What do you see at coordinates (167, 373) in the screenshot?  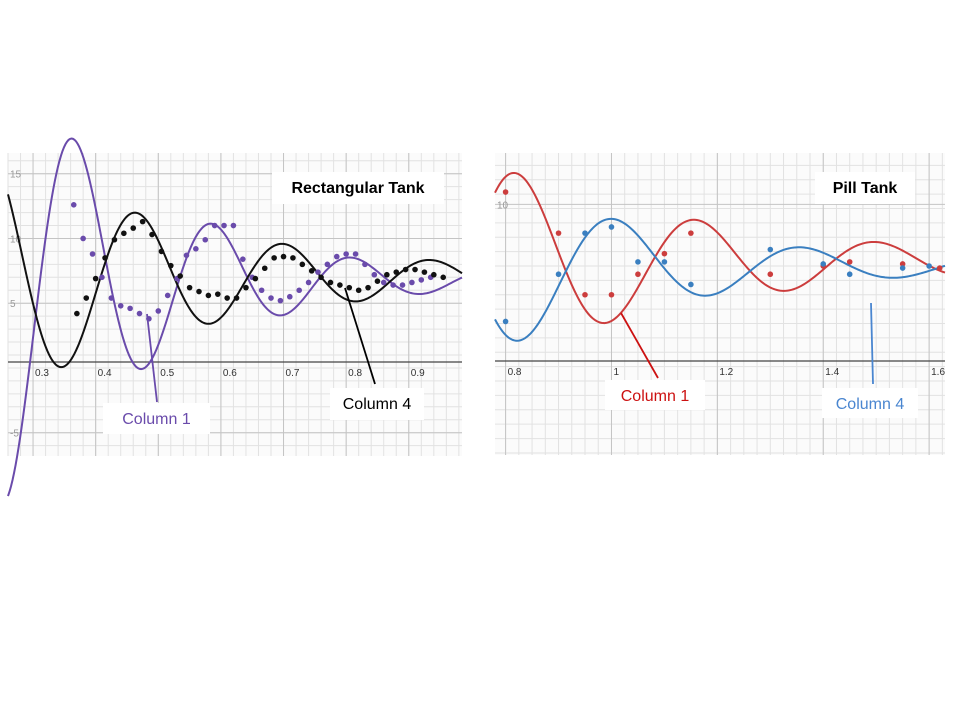 I see `x-tick-label: 0.5` at bounding box center [167, 373].